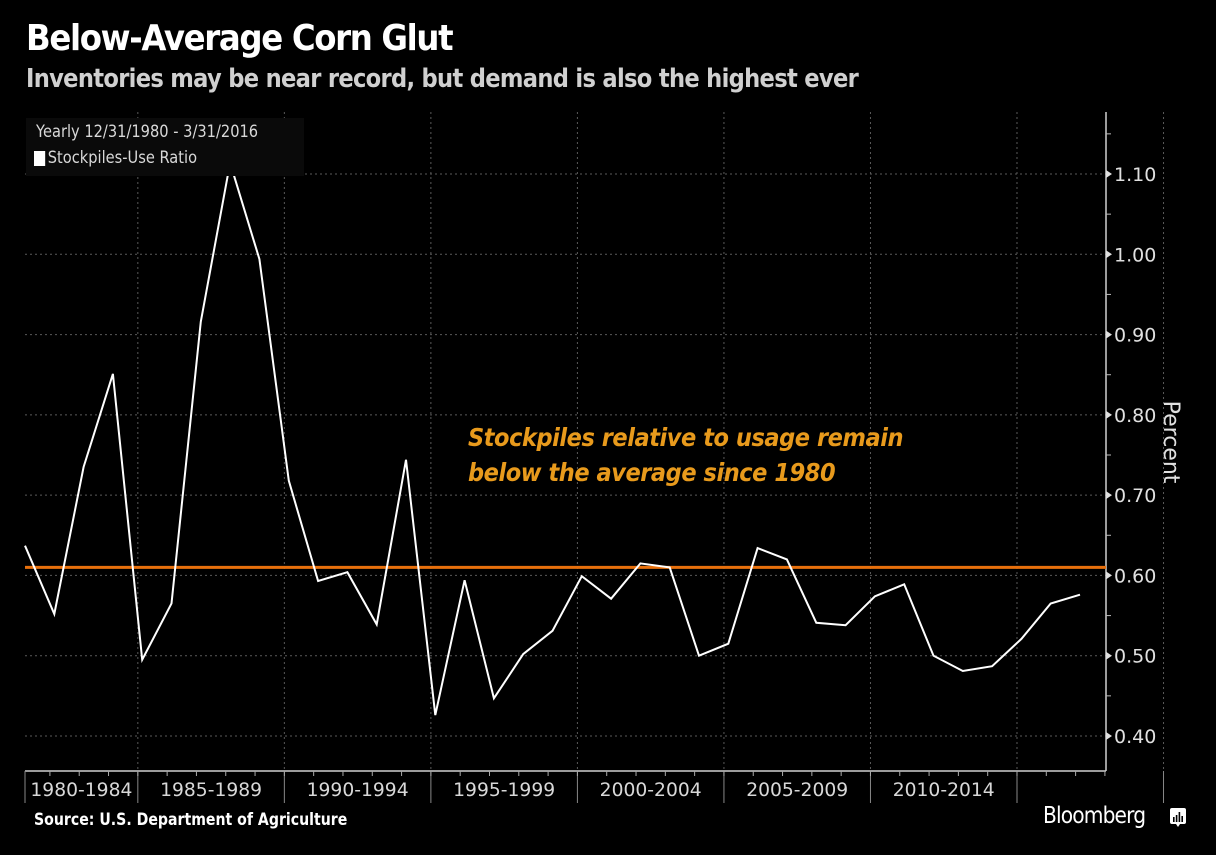  I want to click on y-tick-label: 0.40, so click(1135, 737).